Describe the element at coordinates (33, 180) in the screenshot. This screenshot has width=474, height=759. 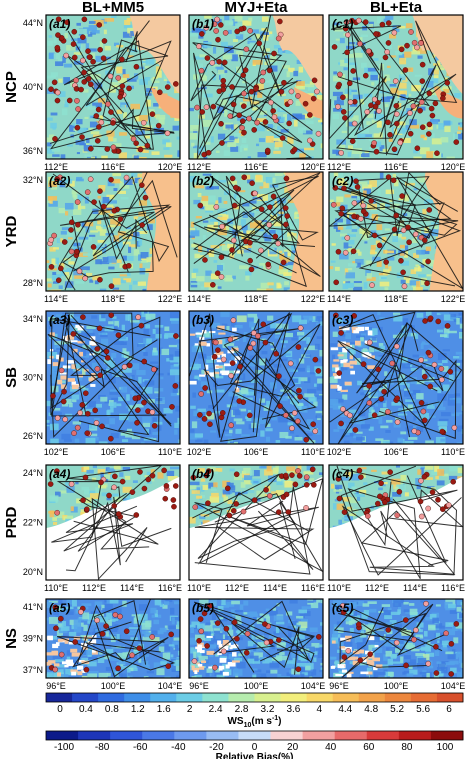
I see `lat-tick-label: 32°N` at that location.